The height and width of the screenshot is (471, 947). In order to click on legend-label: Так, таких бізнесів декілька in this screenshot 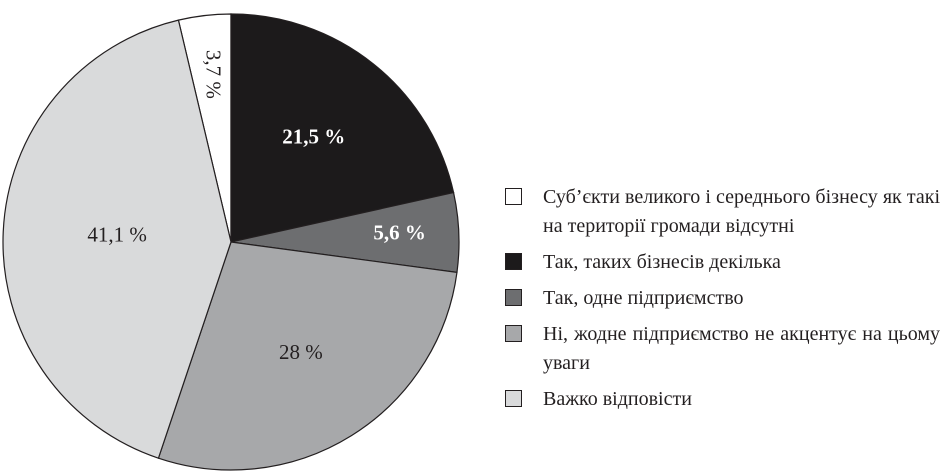, I will do `click(662, 262)`.